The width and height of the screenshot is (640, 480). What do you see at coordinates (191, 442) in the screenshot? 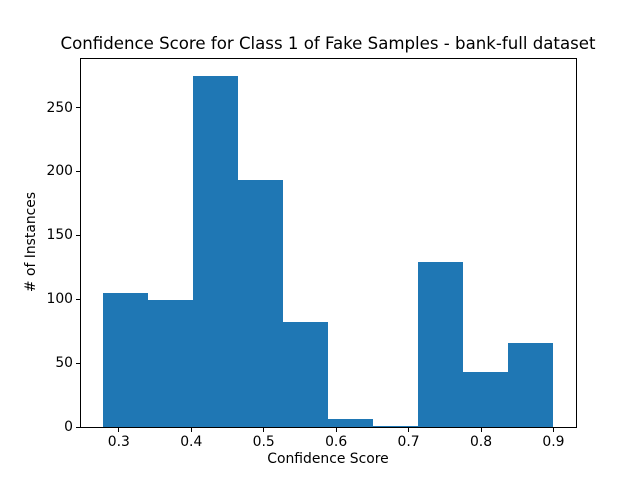
I see `x-tick-label: 0.4` at bounding box center [191, 442].